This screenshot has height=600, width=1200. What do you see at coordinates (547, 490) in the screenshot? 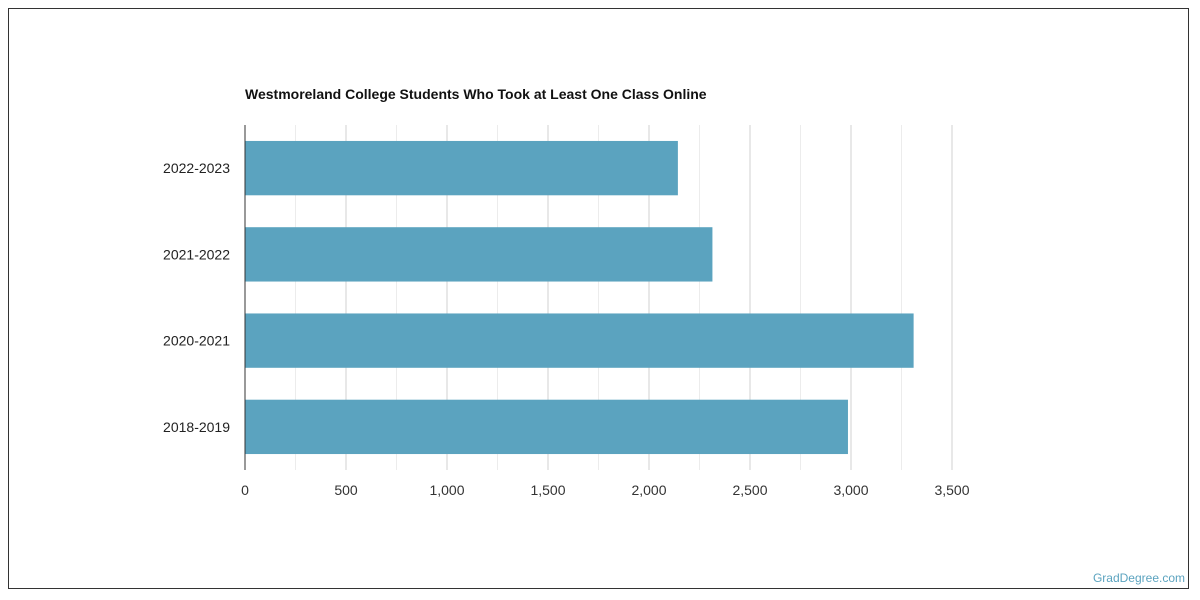
I see `x-tick-label: 1,500` at bounding box center [547, 490].